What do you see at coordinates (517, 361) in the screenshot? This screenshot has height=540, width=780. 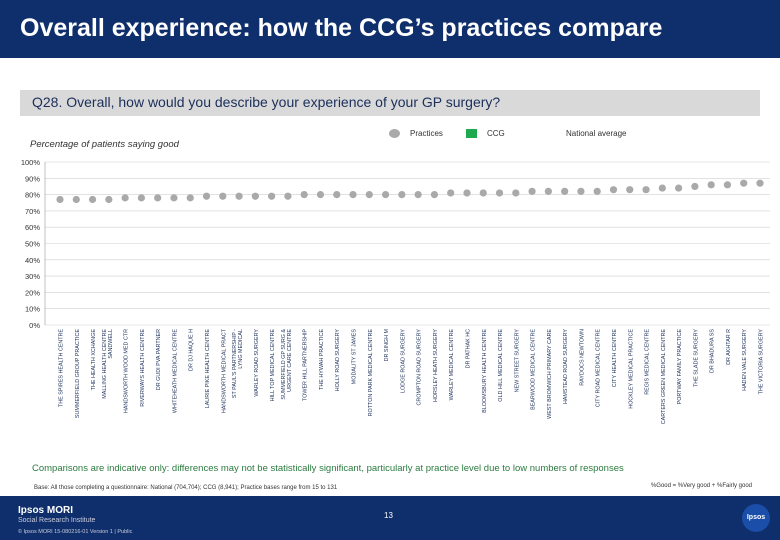 I see `x-tick-label: NEW STREET SURGERY` at bounding box center [517, 361].